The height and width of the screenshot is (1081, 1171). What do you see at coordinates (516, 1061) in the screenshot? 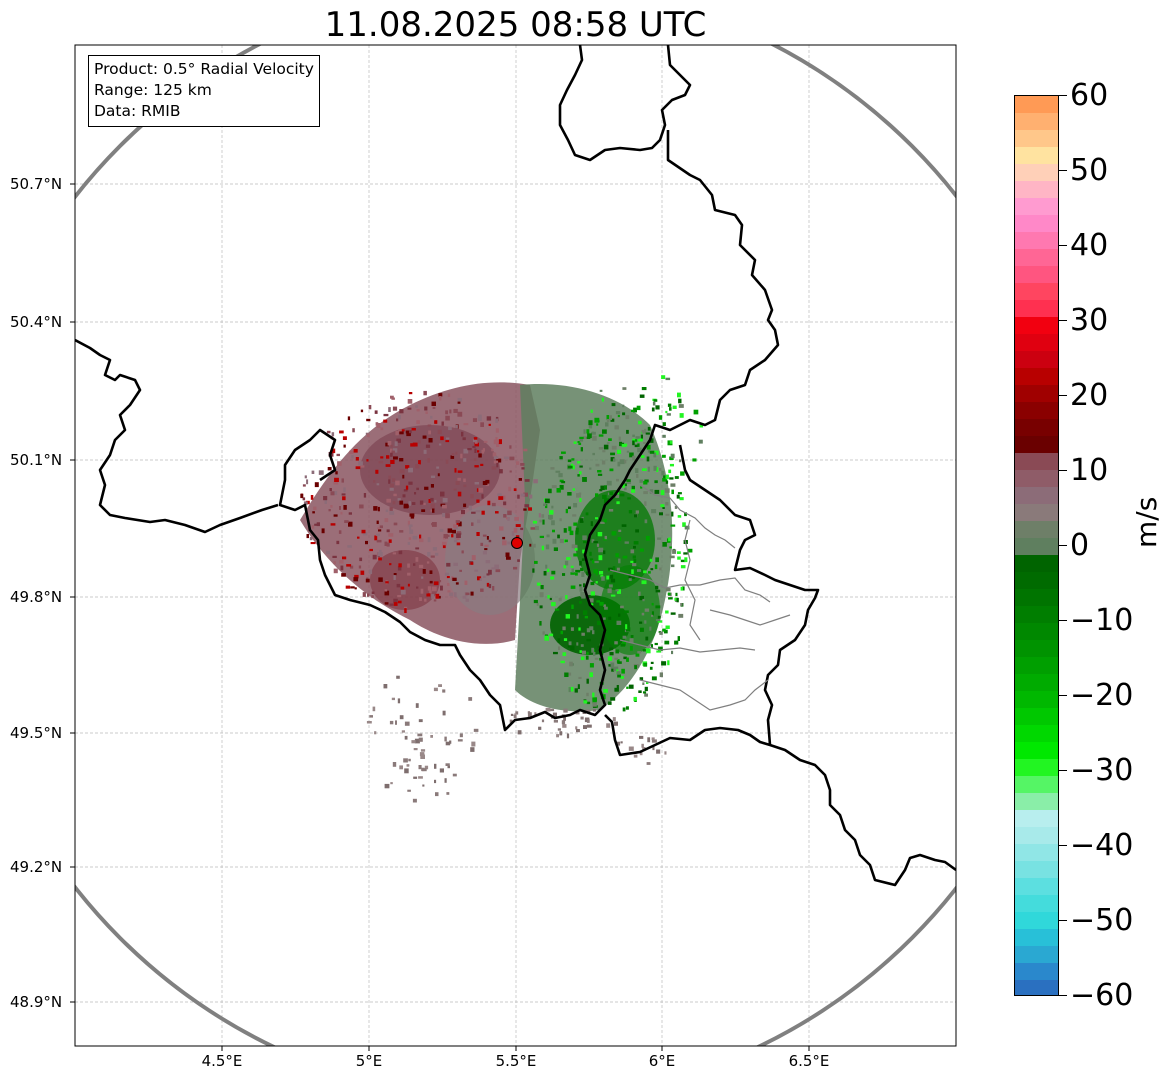
I see `lon-label: 5.5°E` at bounding box center [516, 1061].